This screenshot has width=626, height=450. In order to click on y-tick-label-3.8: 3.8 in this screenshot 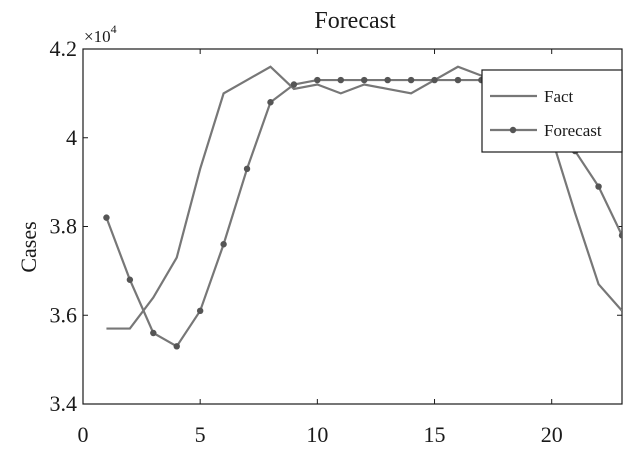, I will do `click(64, 226)`.